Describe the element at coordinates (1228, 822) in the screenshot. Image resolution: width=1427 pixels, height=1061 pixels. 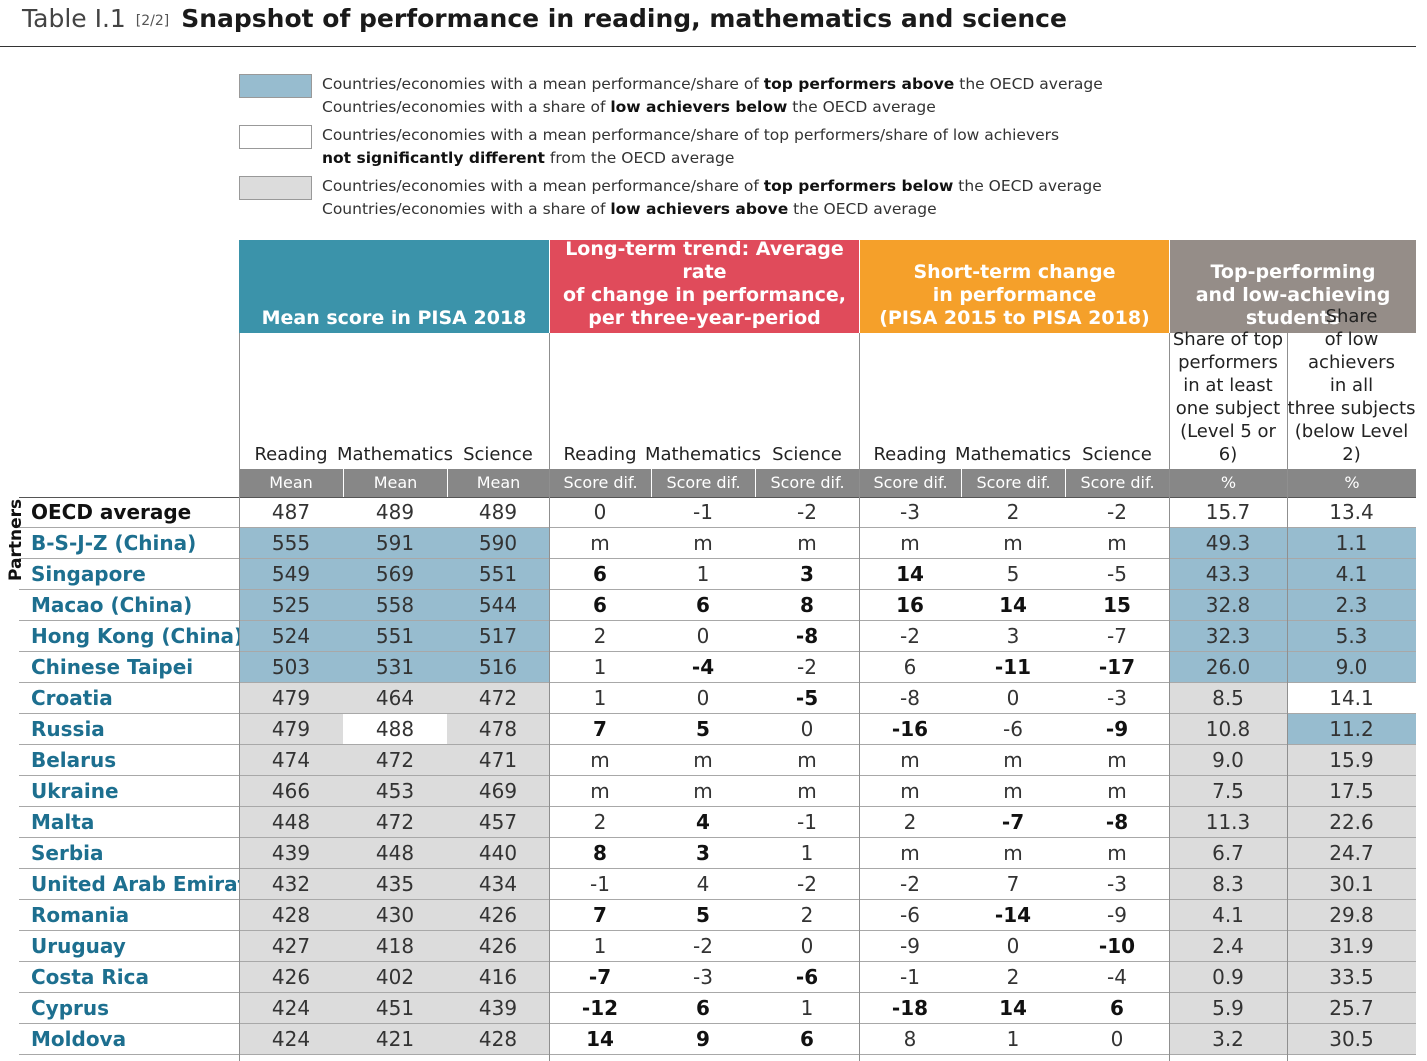
I see `table-cell: 11.3` at that location.